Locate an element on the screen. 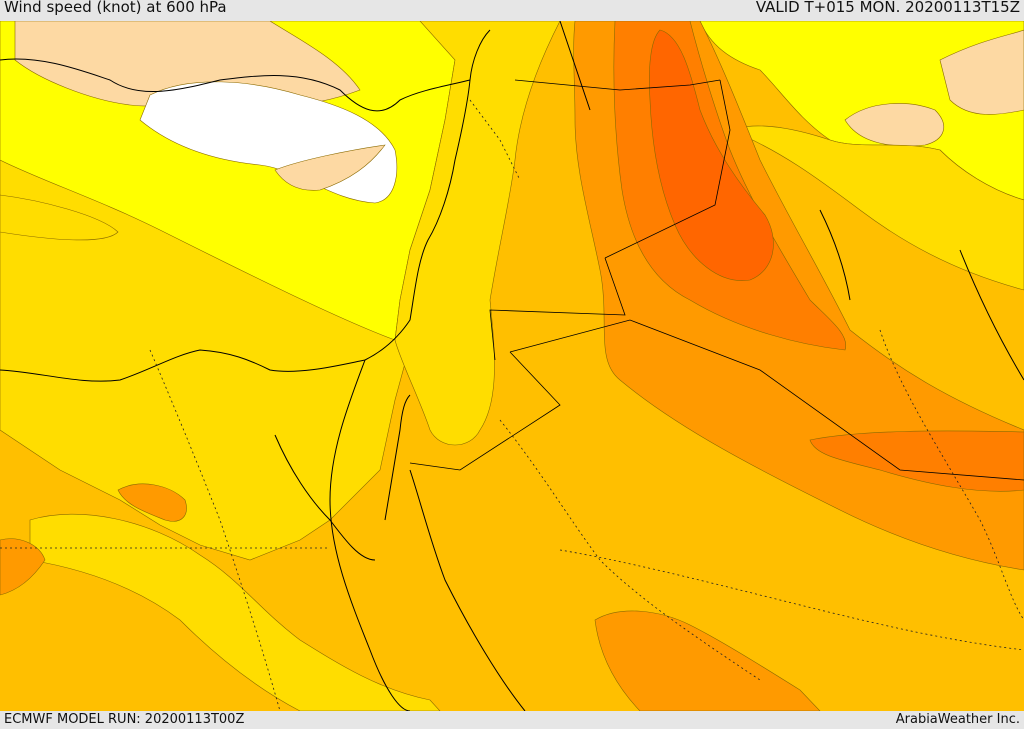  wind-zone-orange-edge is located at coordinates (23, 567).